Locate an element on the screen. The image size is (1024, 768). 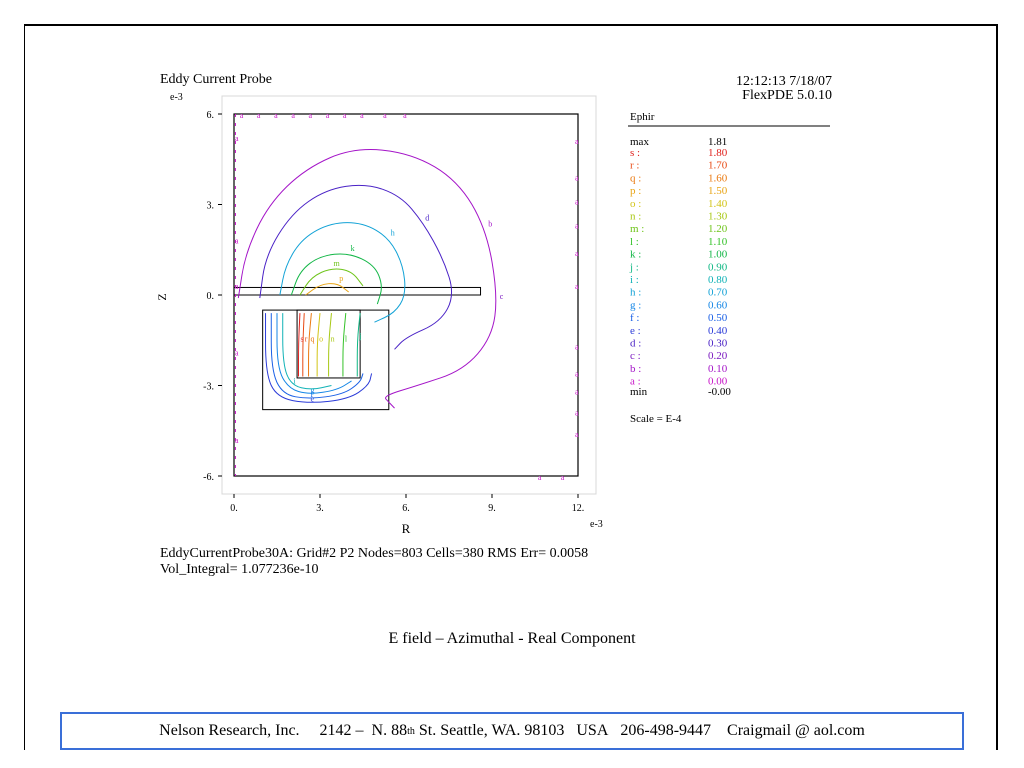
legend-level-value: 0.00 is located at coordinates (718, 382).